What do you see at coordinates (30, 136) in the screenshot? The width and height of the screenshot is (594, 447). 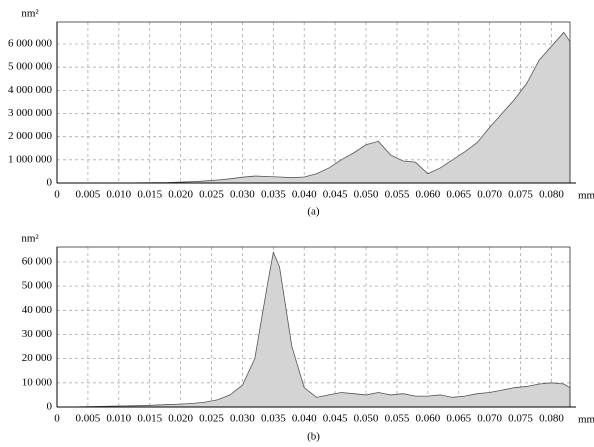 I see `y-tick-label: 2 000 000` at bounding box center [30, 136].